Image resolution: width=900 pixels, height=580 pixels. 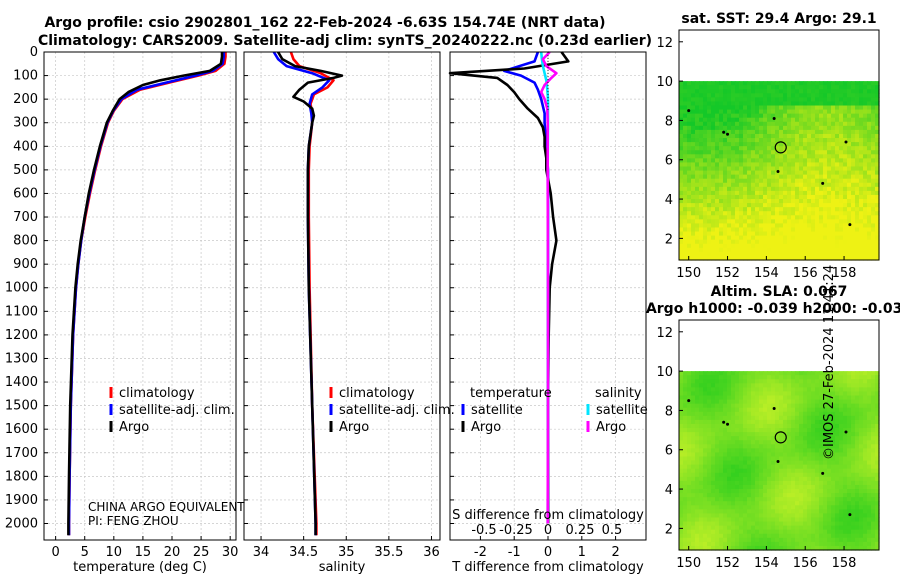 I want to click on salinity-diff-tick-label: -0.25, so click(x=516, y=530).